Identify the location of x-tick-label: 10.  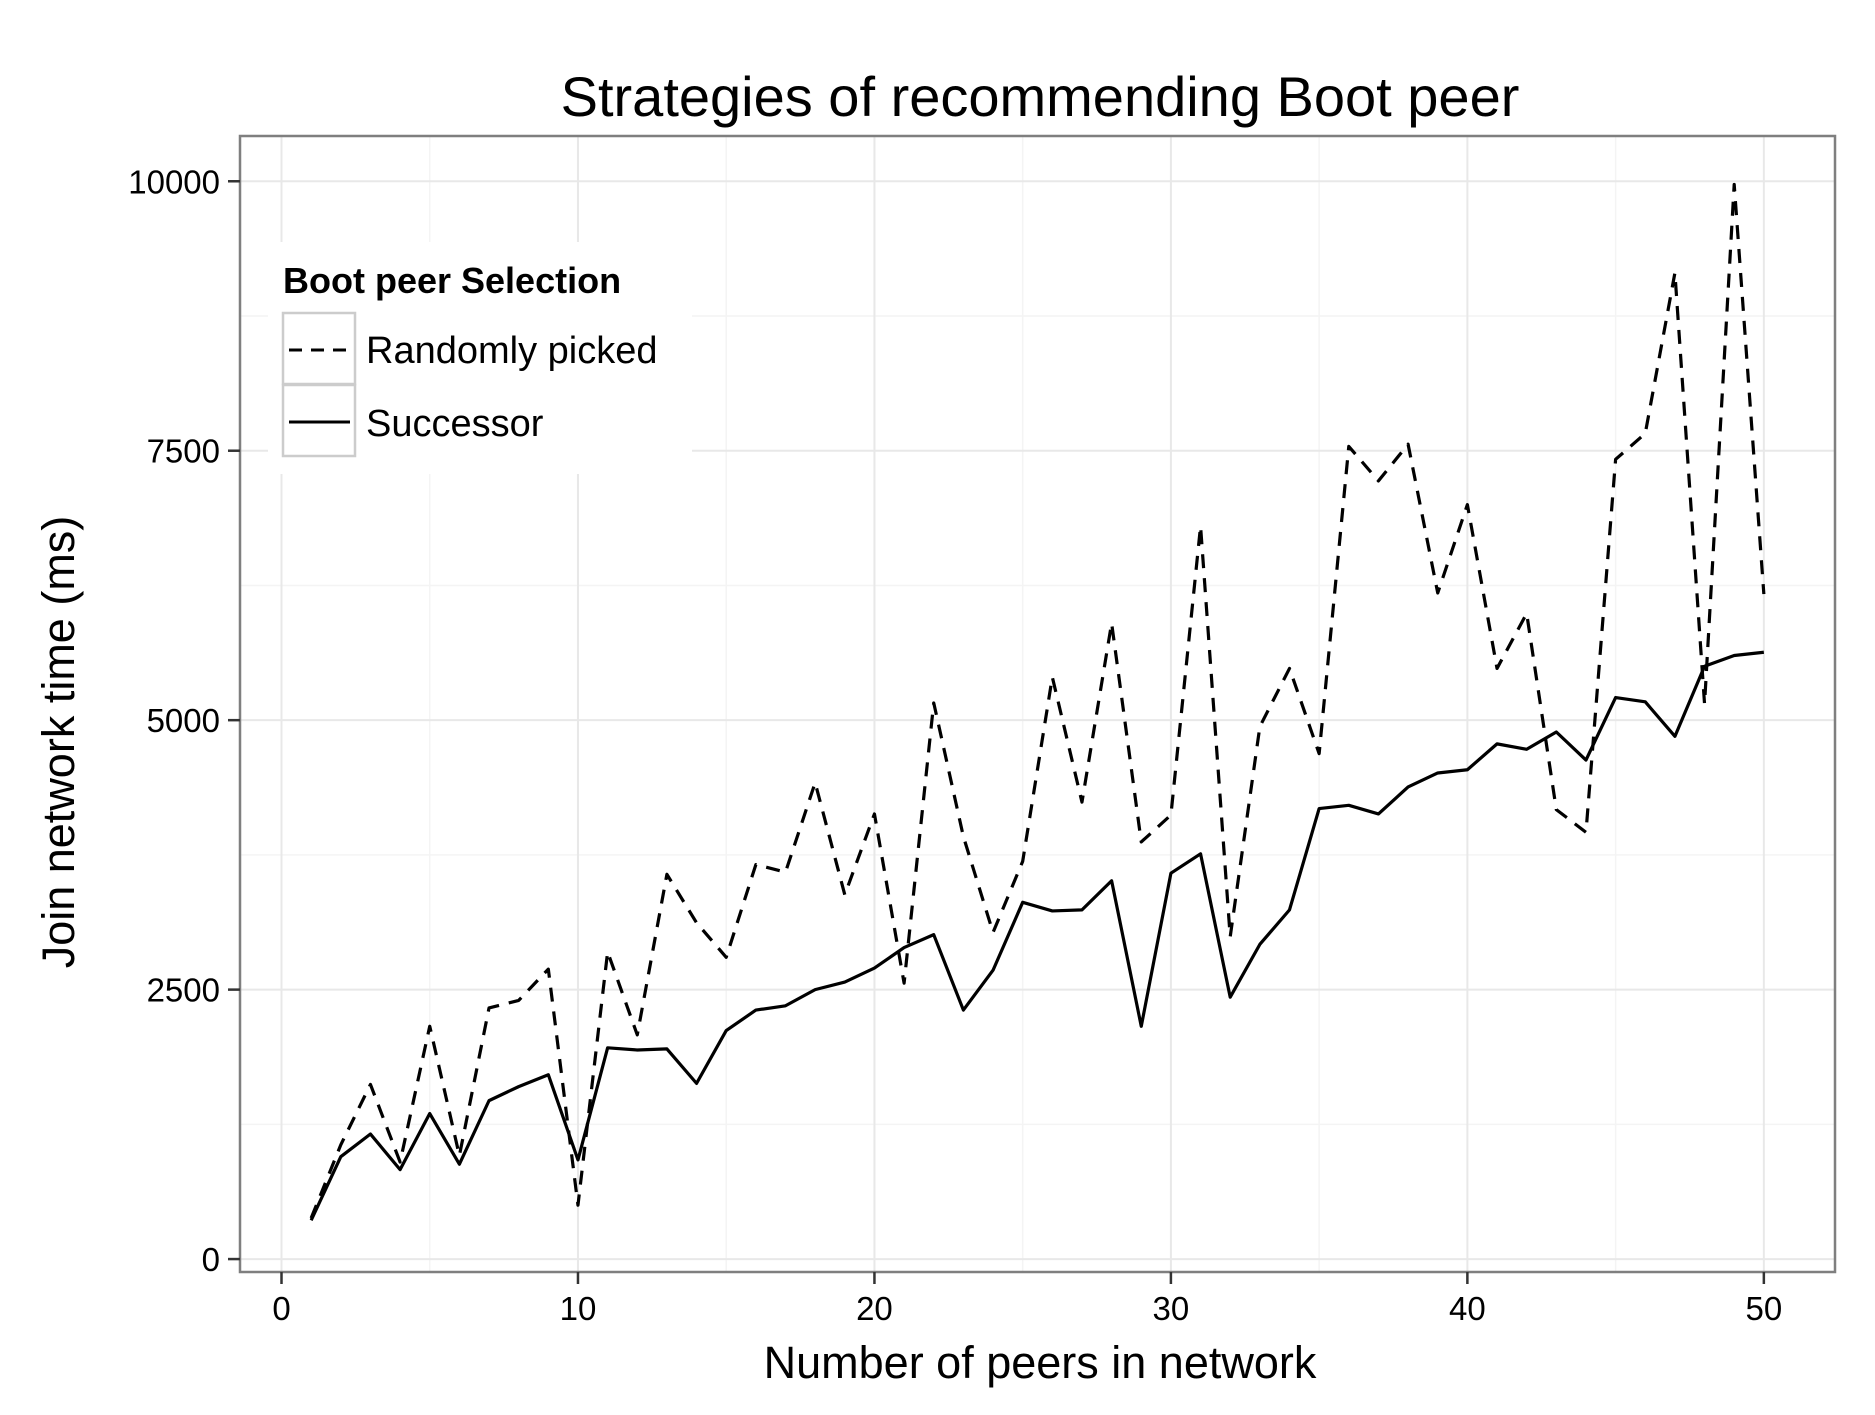
(578, 1308).